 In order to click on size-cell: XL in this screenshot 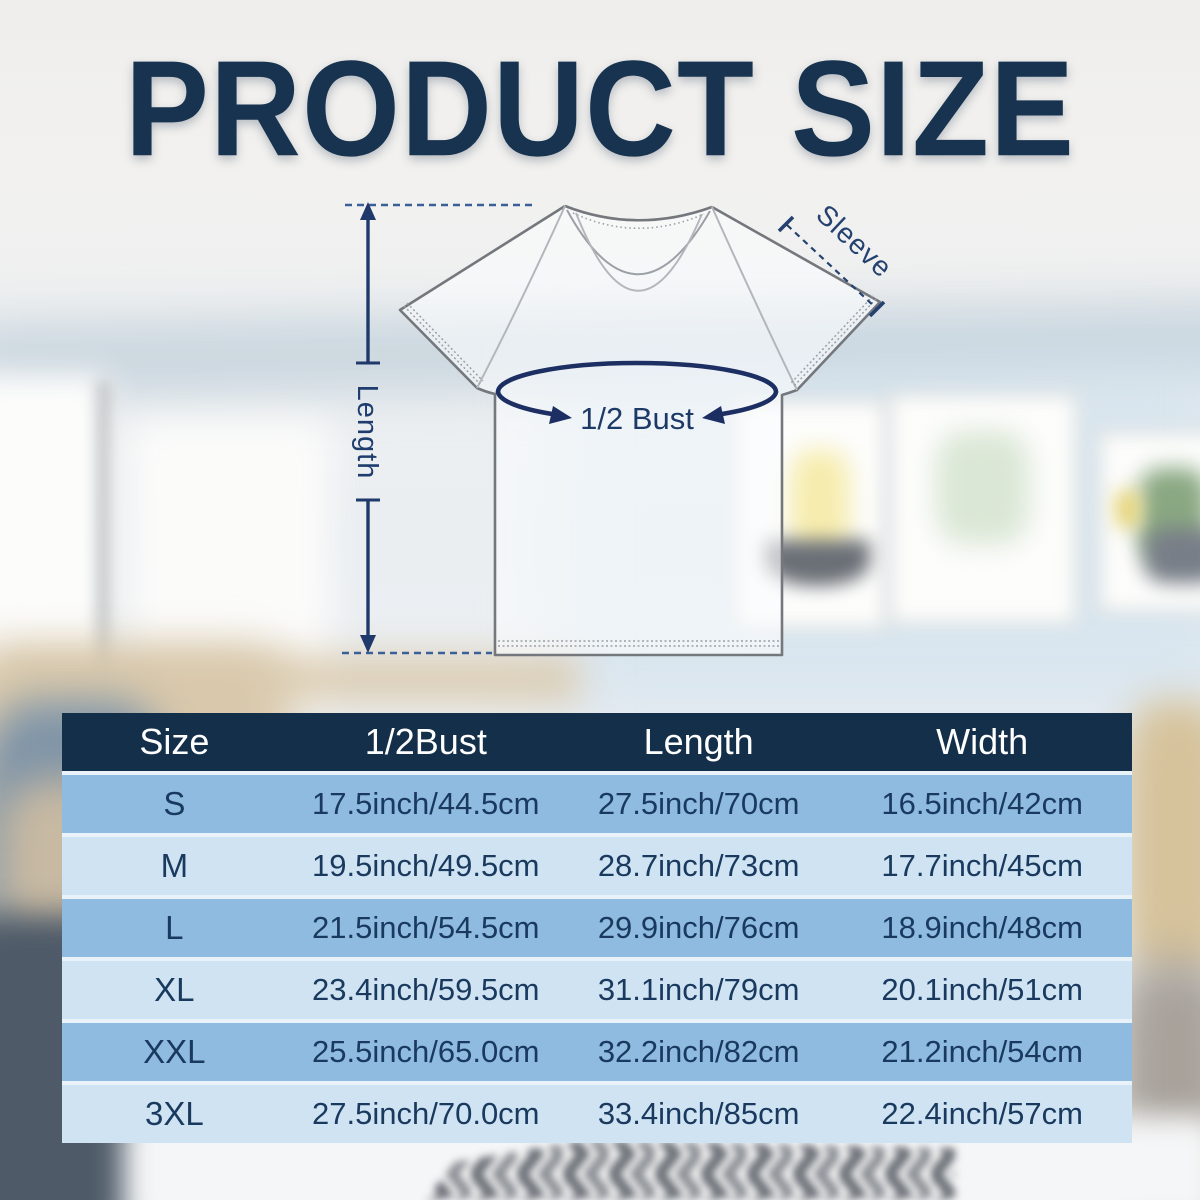, I will do `click(174, 989)`.